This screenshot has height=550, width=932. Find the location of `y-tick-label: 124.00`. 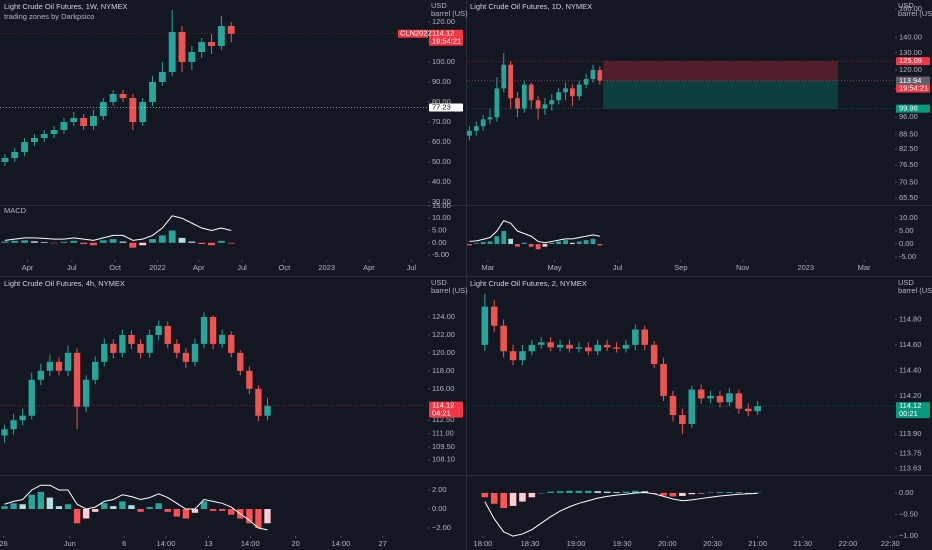

y-tick-label: 124.00 is located at coordinates (443, 316).